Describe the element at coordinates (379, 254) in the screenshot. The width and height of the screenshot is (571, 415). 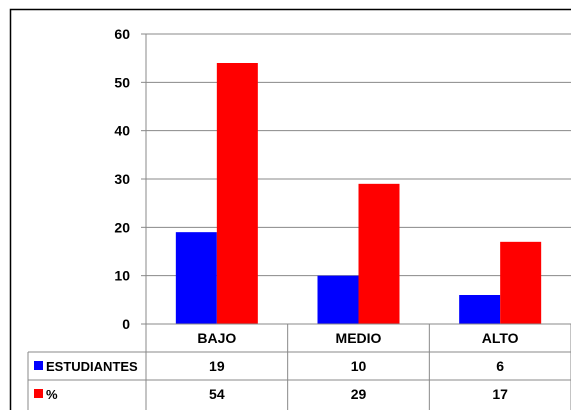
I see `bar--medio` at that location.